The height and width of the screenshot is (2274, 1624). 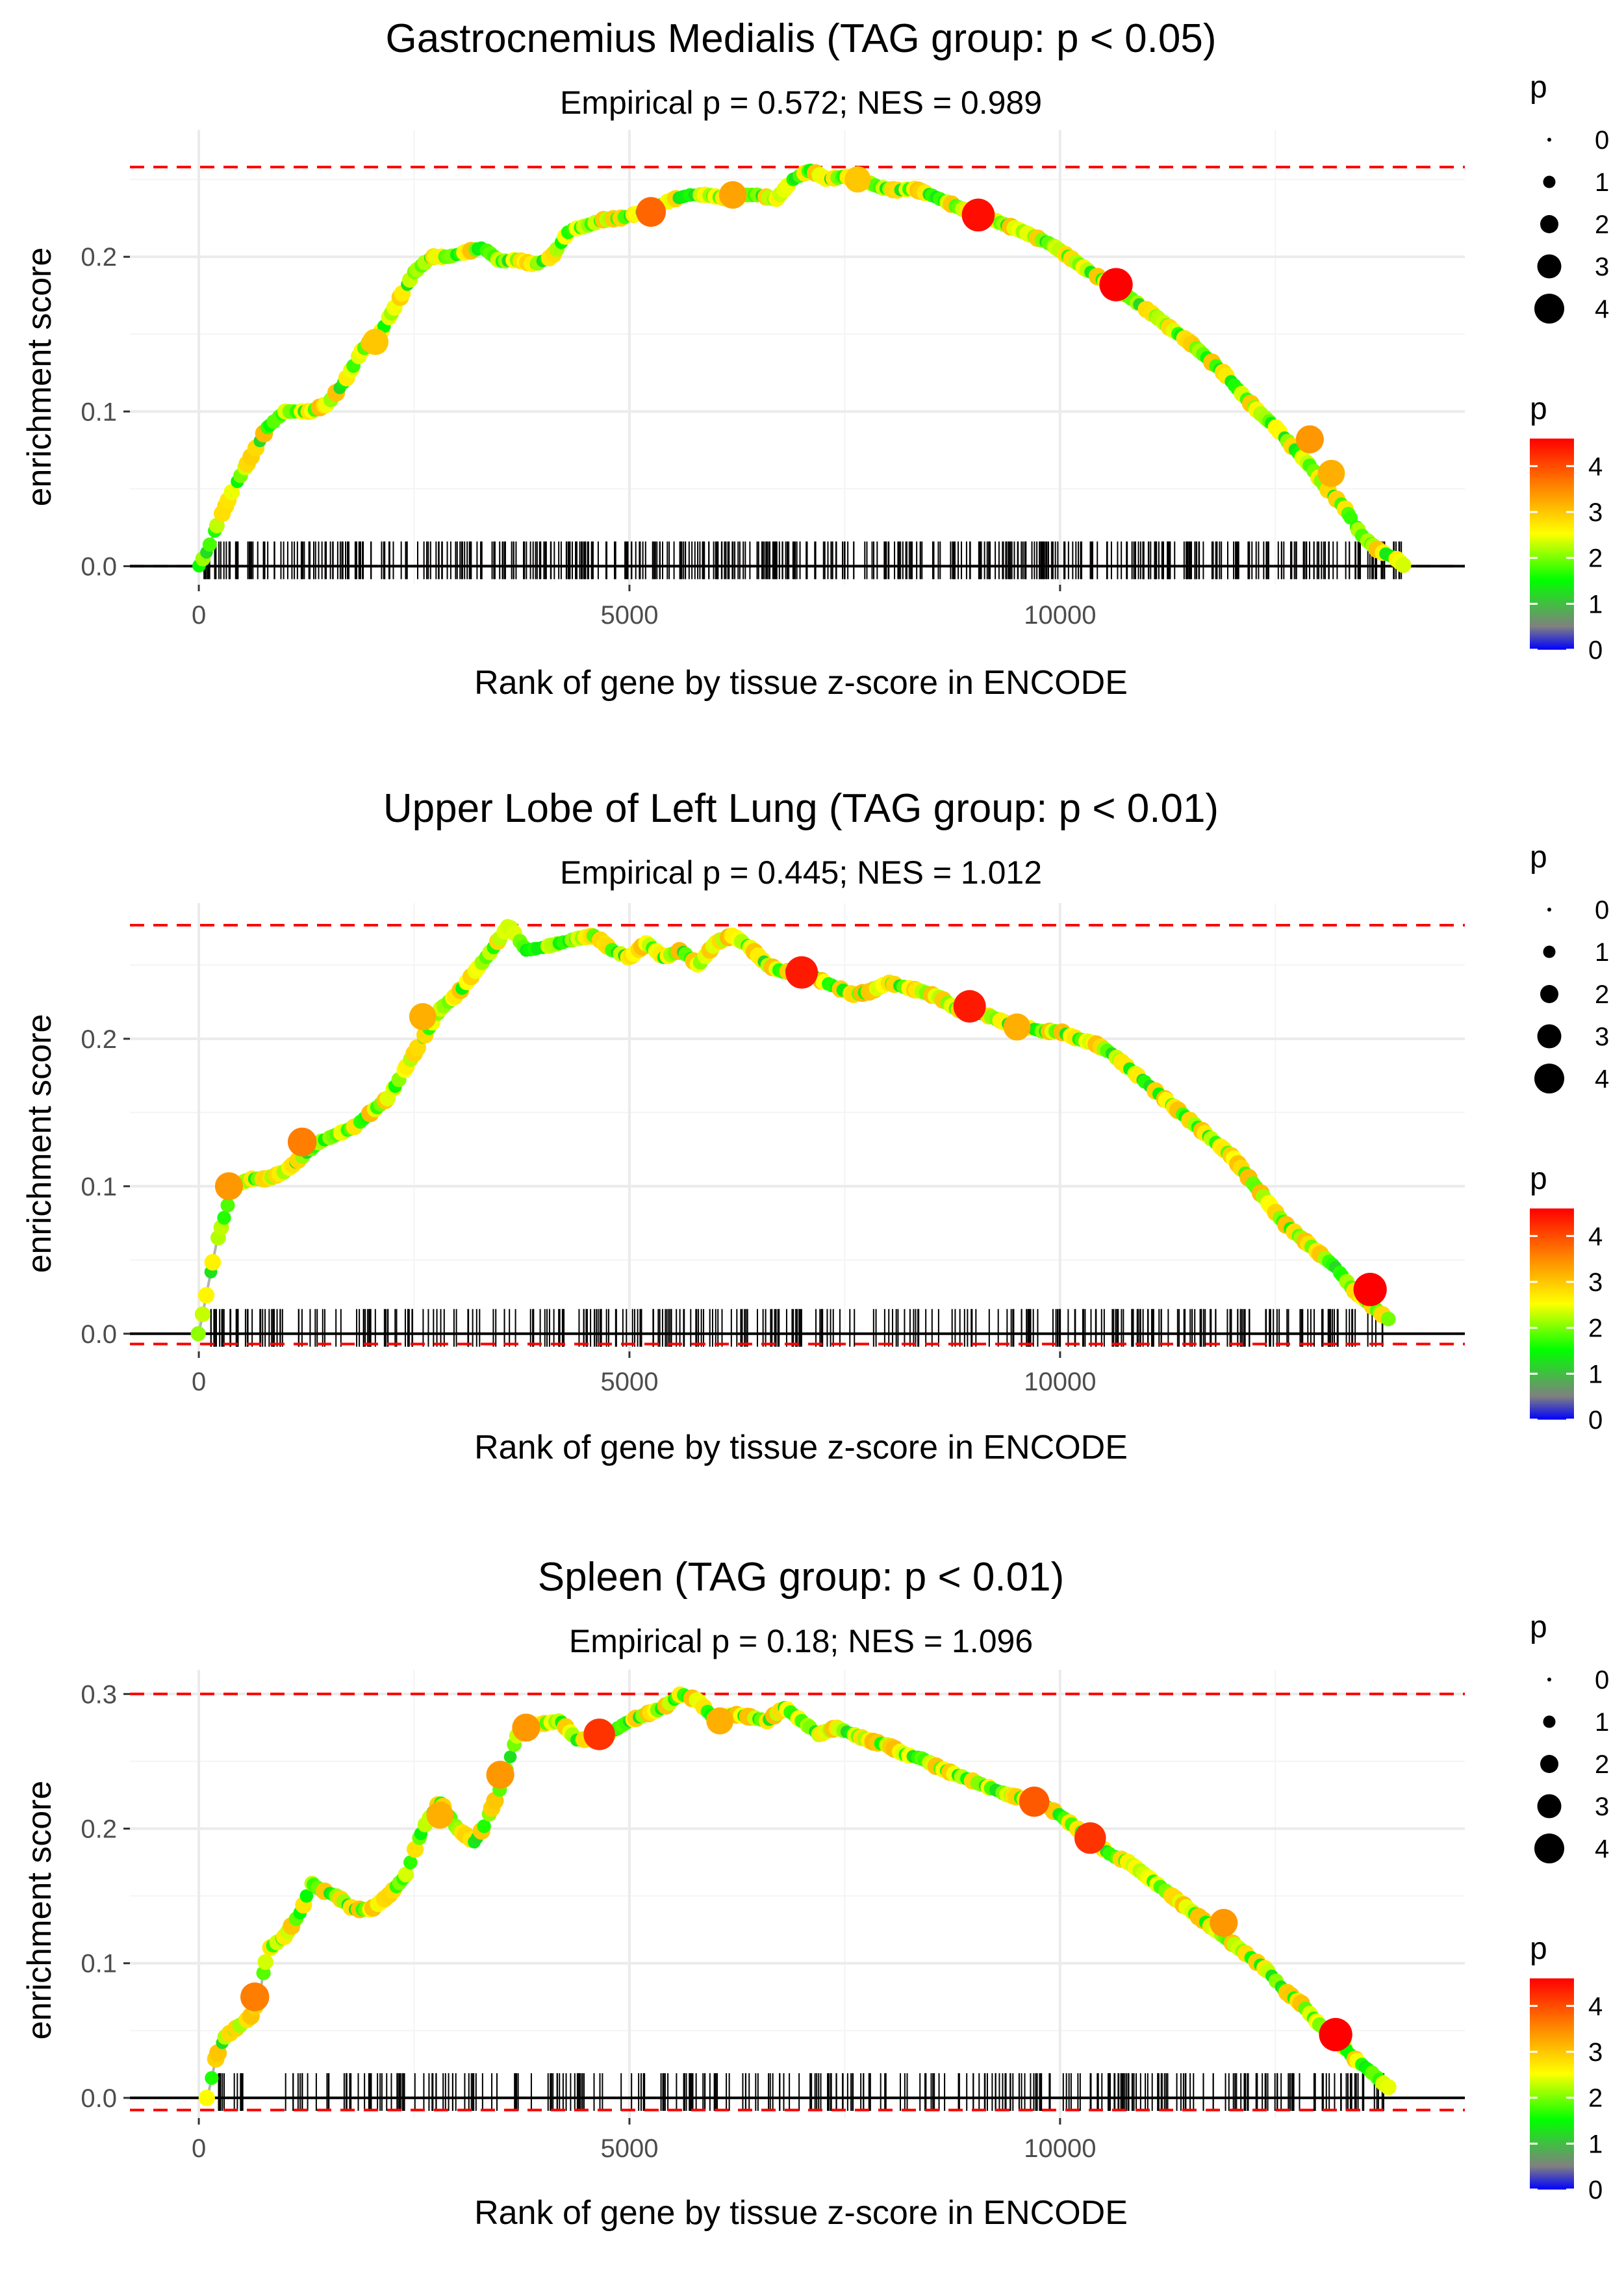 What do you see at coordinates (801, 1577) in the screenshot?
I see `panel-3-title: Spleen (TAG group: p < 0.01)` at bounding box center [801, 1577].